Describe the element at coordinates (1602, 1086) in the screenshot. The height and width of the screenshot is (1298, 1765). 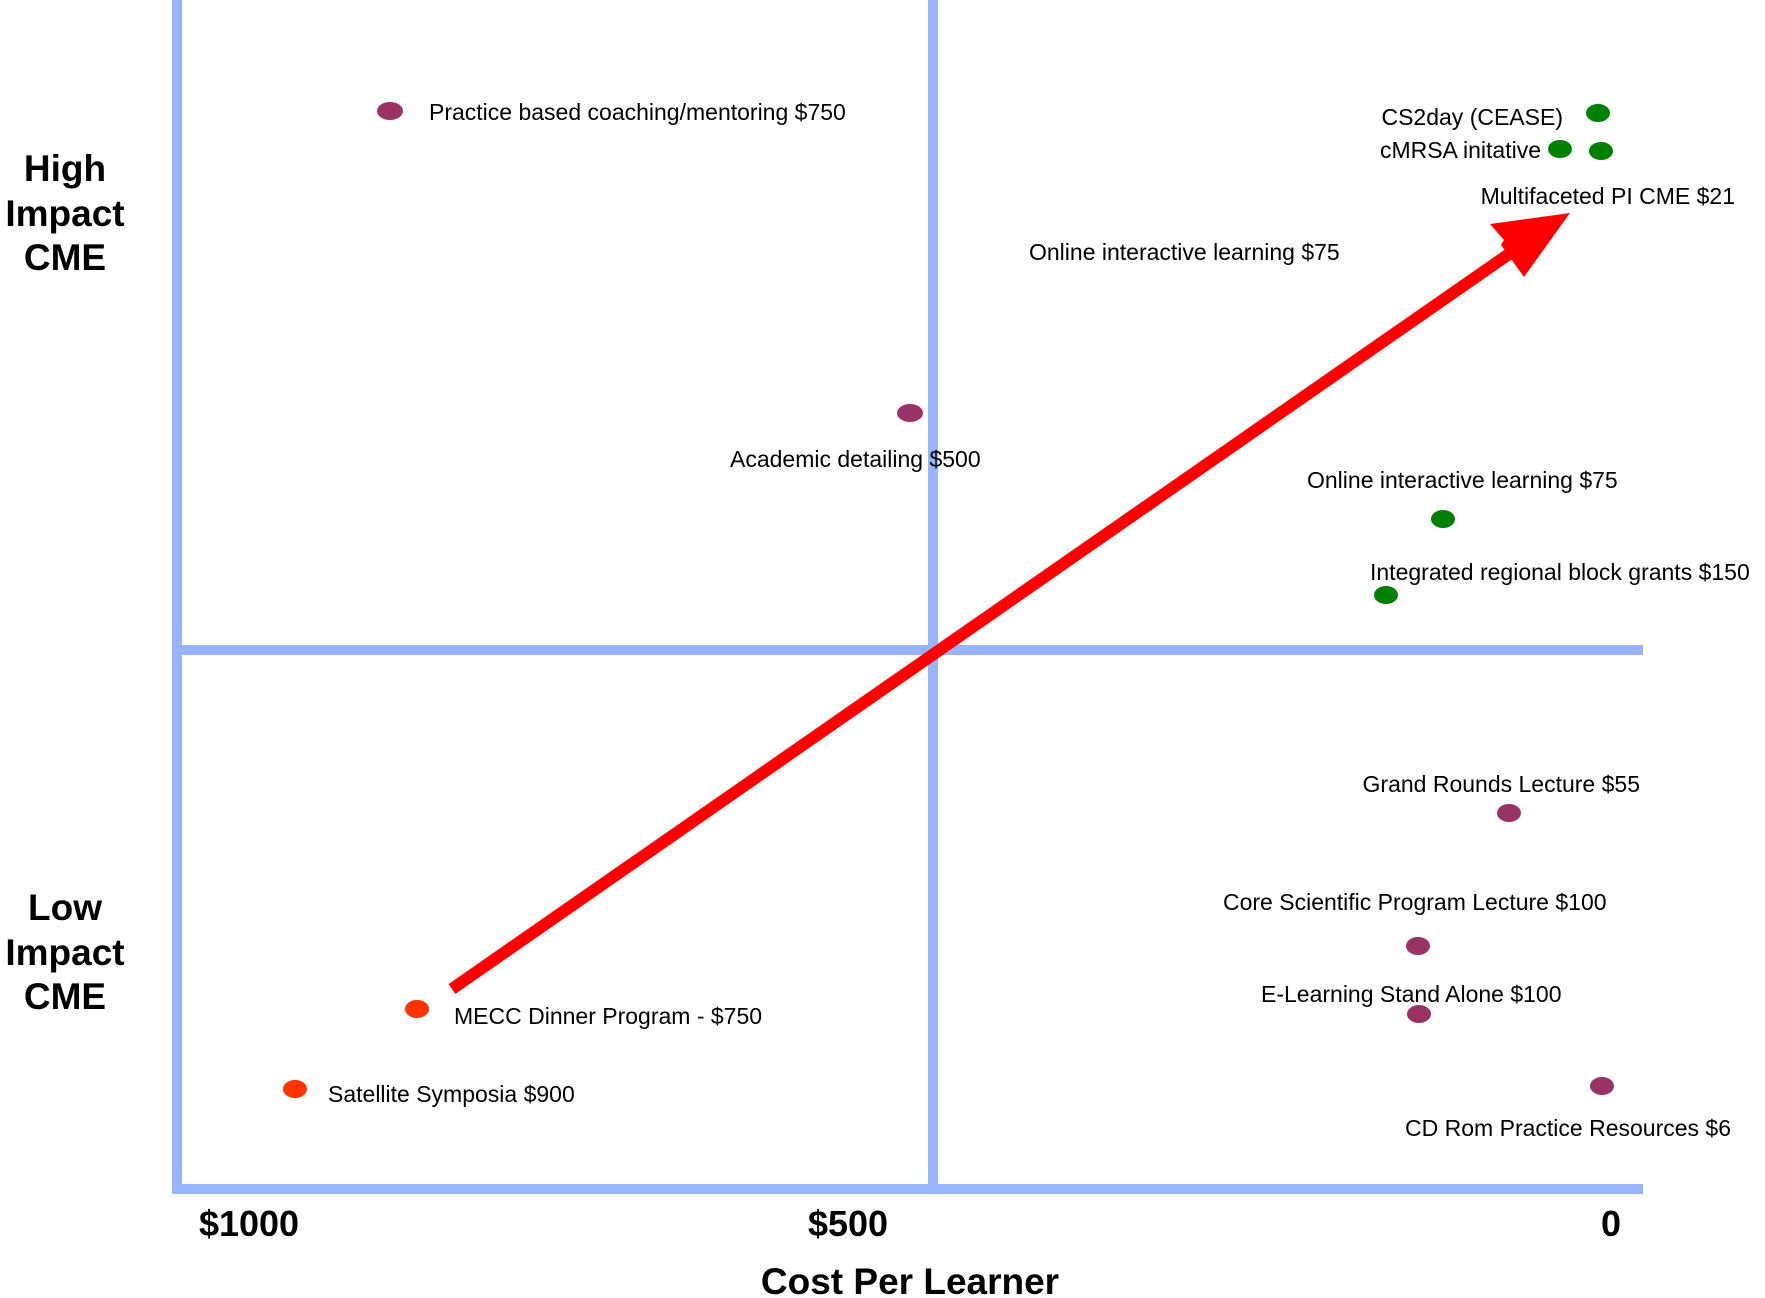
I see `point-cdrom` at that location.